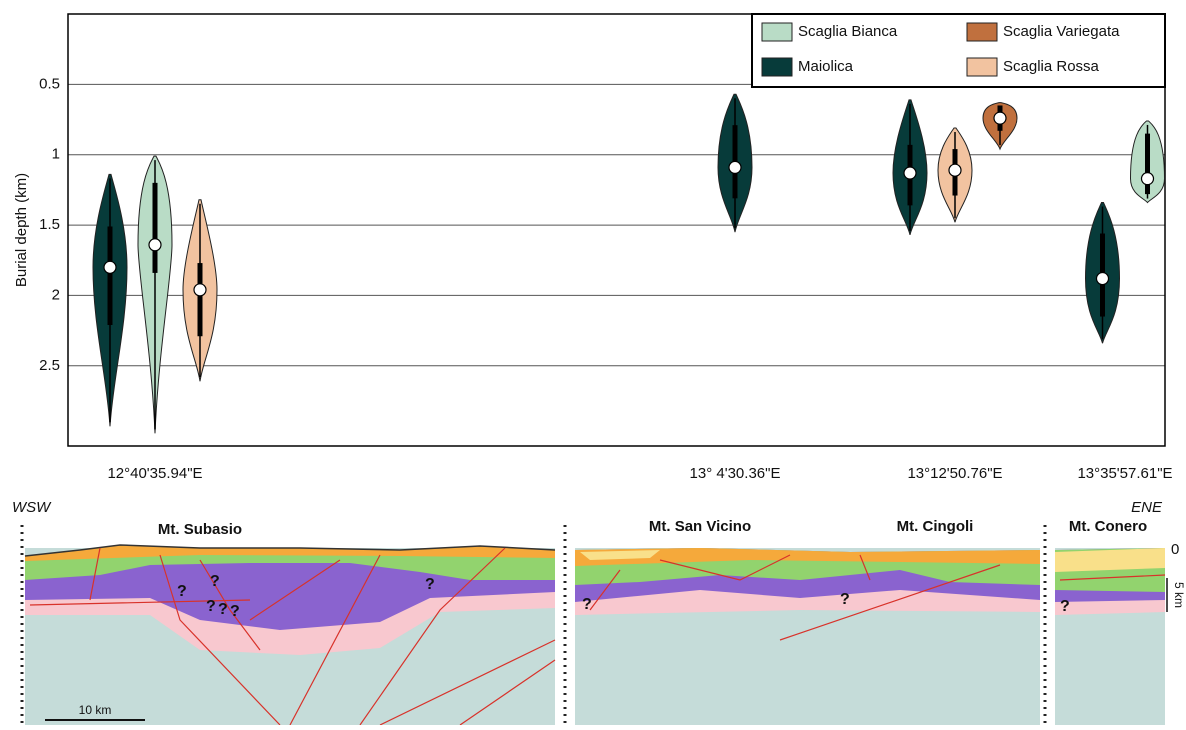 Image resolution: width=1186 pixels, height=730 pixels. What do you see at coordinates (1175, 549) in the screenshot?
I see `depth-zero: 0` at bounding box center [1175, 549].